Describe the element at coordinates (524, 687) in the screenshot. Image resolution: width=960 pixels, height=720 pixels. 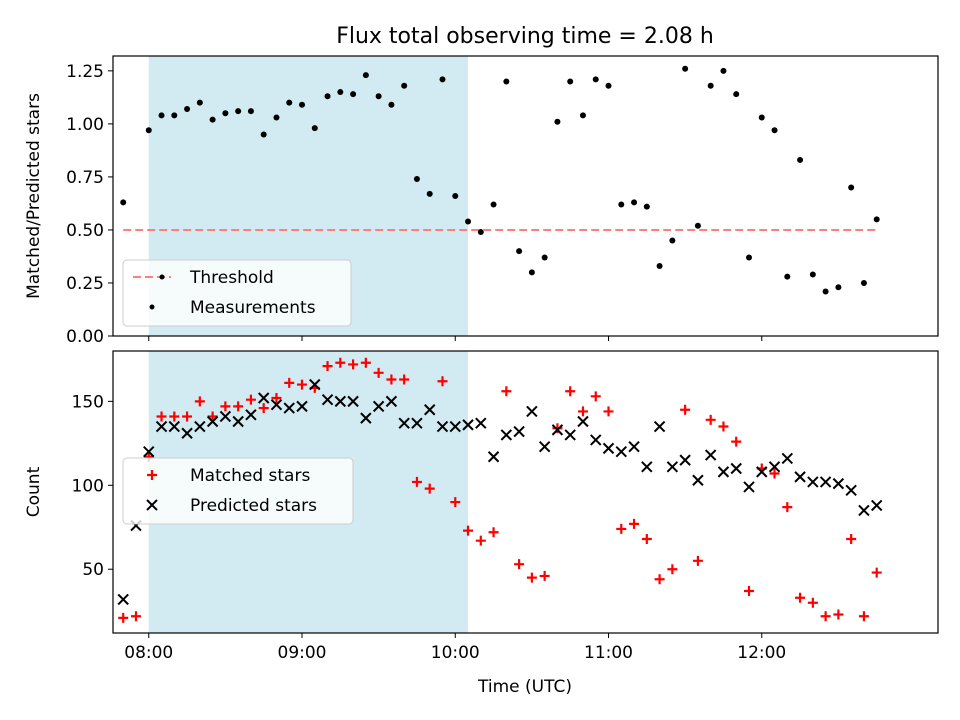
I see `x-axis-label: Time (UTC)` at that location.